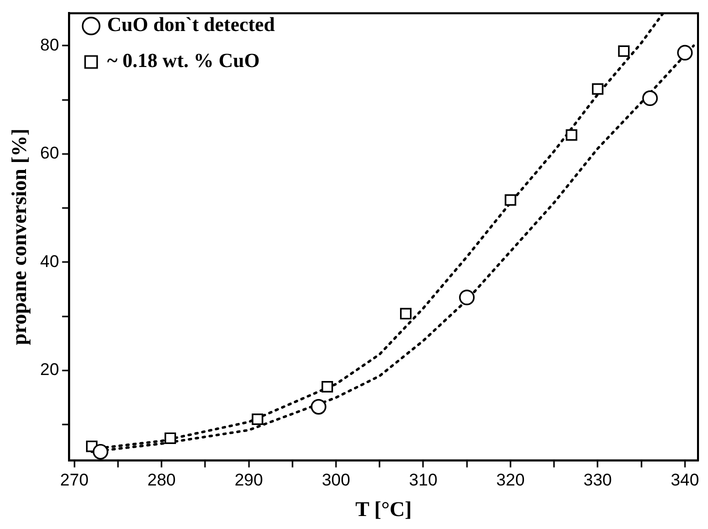  What do you see at coordinates (191, 25) in the screenshot?
I see `legend-label: CuO don`t detected` at bounding box center [191, 25].